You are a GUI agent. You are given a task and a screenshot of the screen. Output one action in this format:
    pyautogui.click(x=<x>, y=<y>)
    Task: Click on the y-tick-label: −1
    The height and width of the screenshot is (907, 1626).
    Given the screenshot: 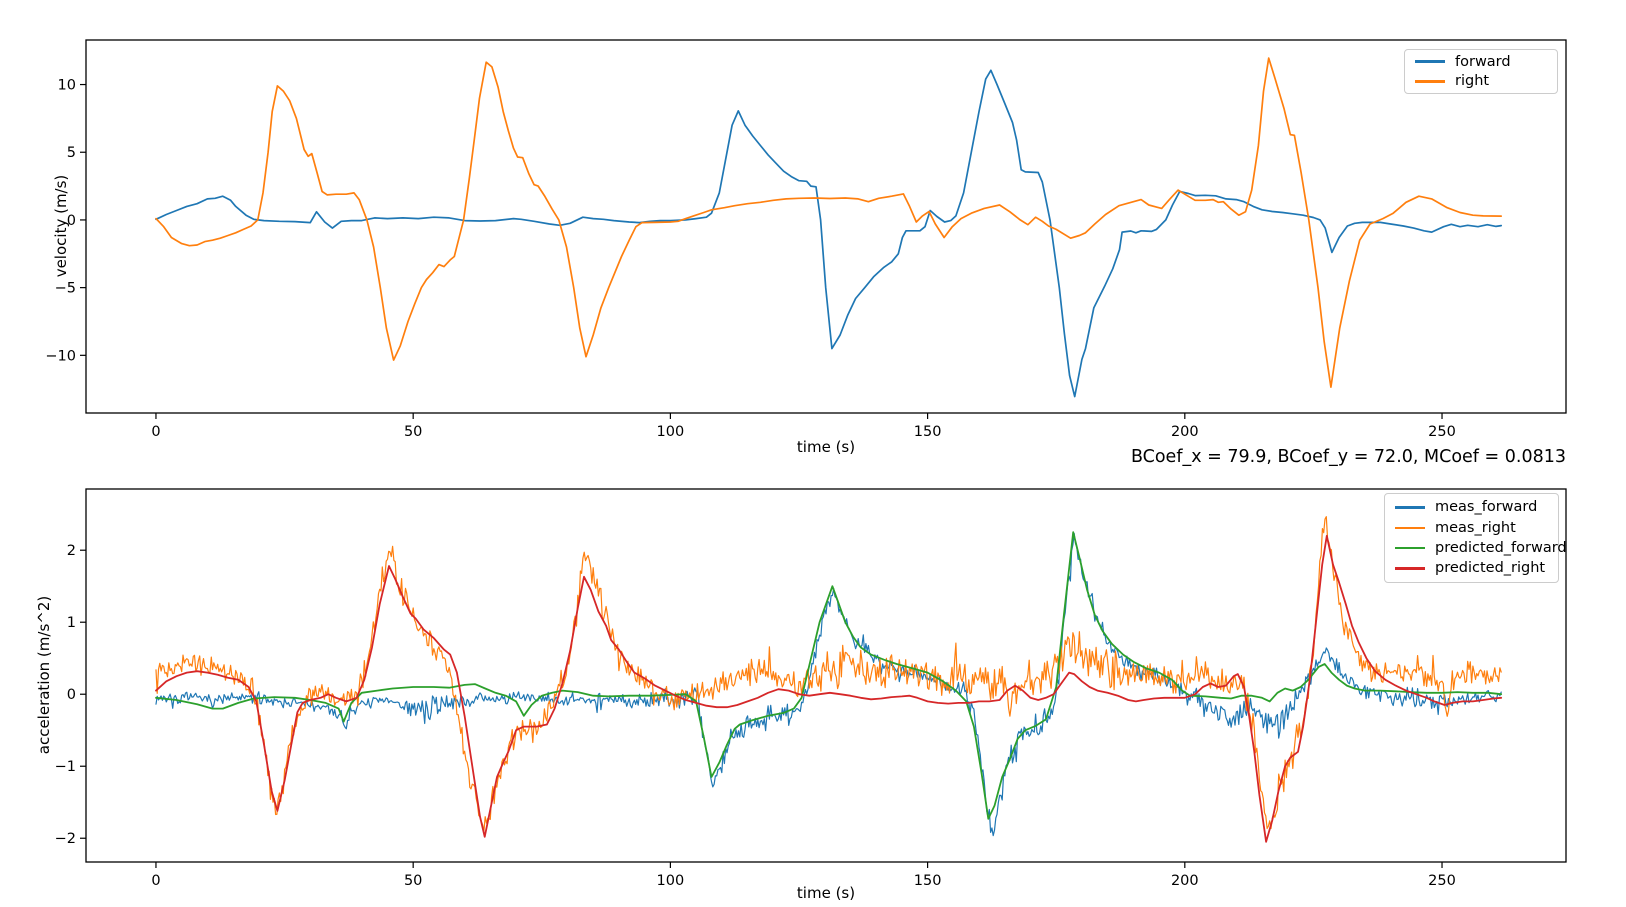 What is the action you would take?
    pyautogui.click(x=65, y=767)
    